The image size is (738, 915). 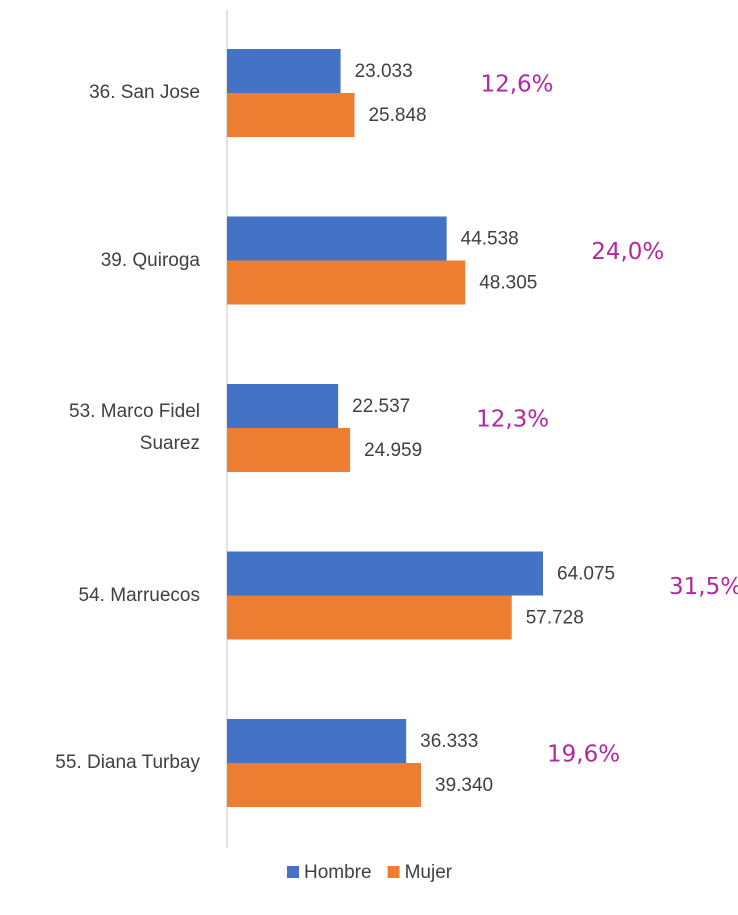 What do you see at coordinates (490, 239) in the screenshot?
I see `value-label: 44.538` at bounding box center [490, 239].